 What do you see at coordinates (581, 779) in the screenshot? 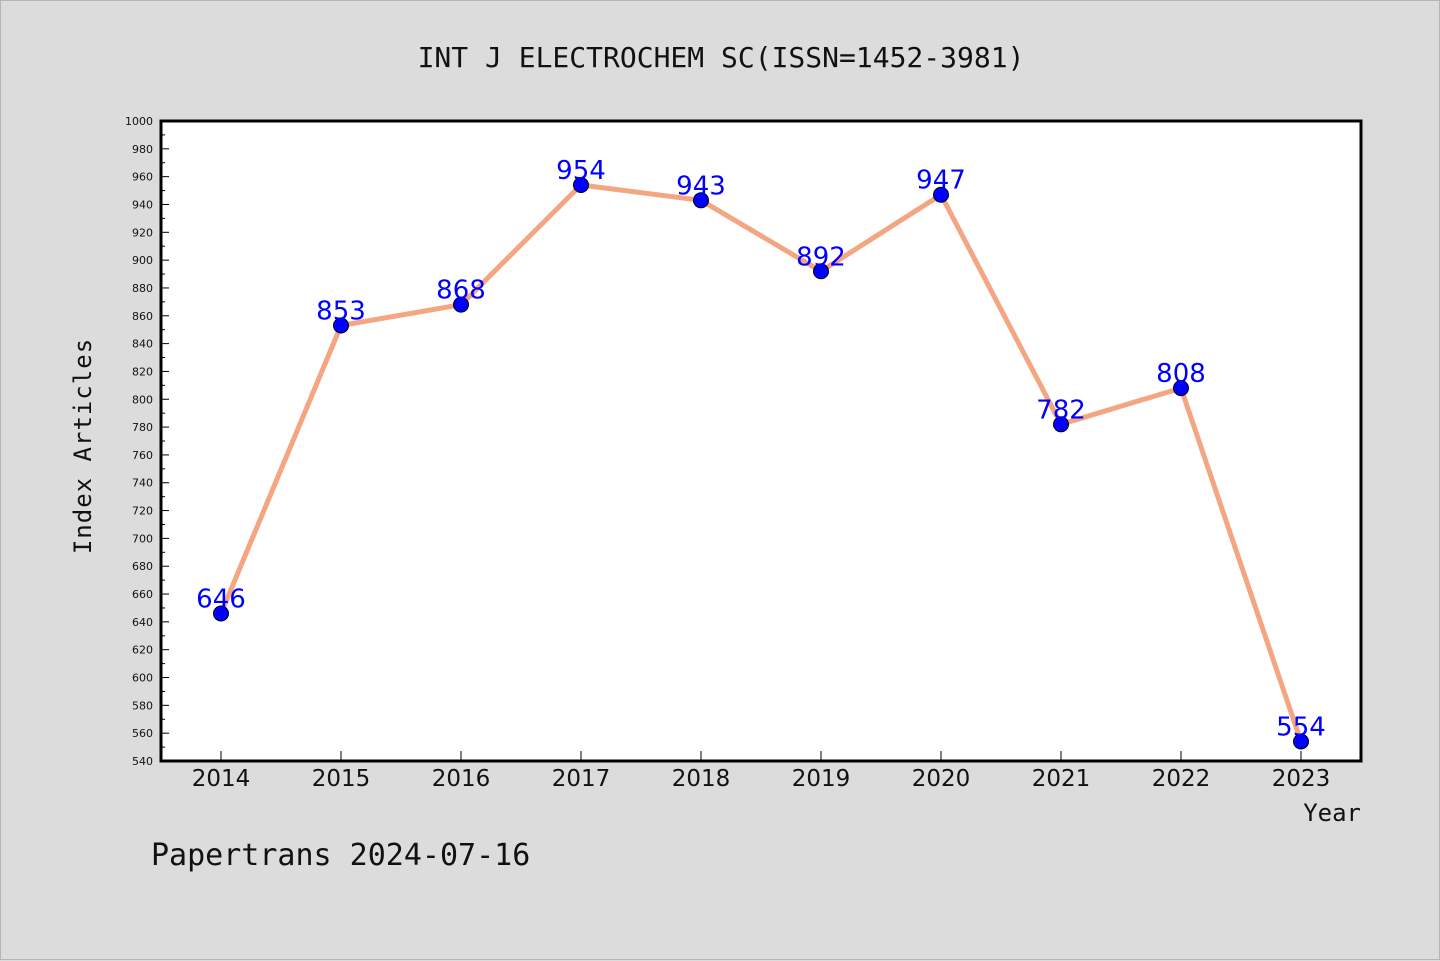
I see `x-tick-label-2017: 2017` at bounding box center [581, 779].